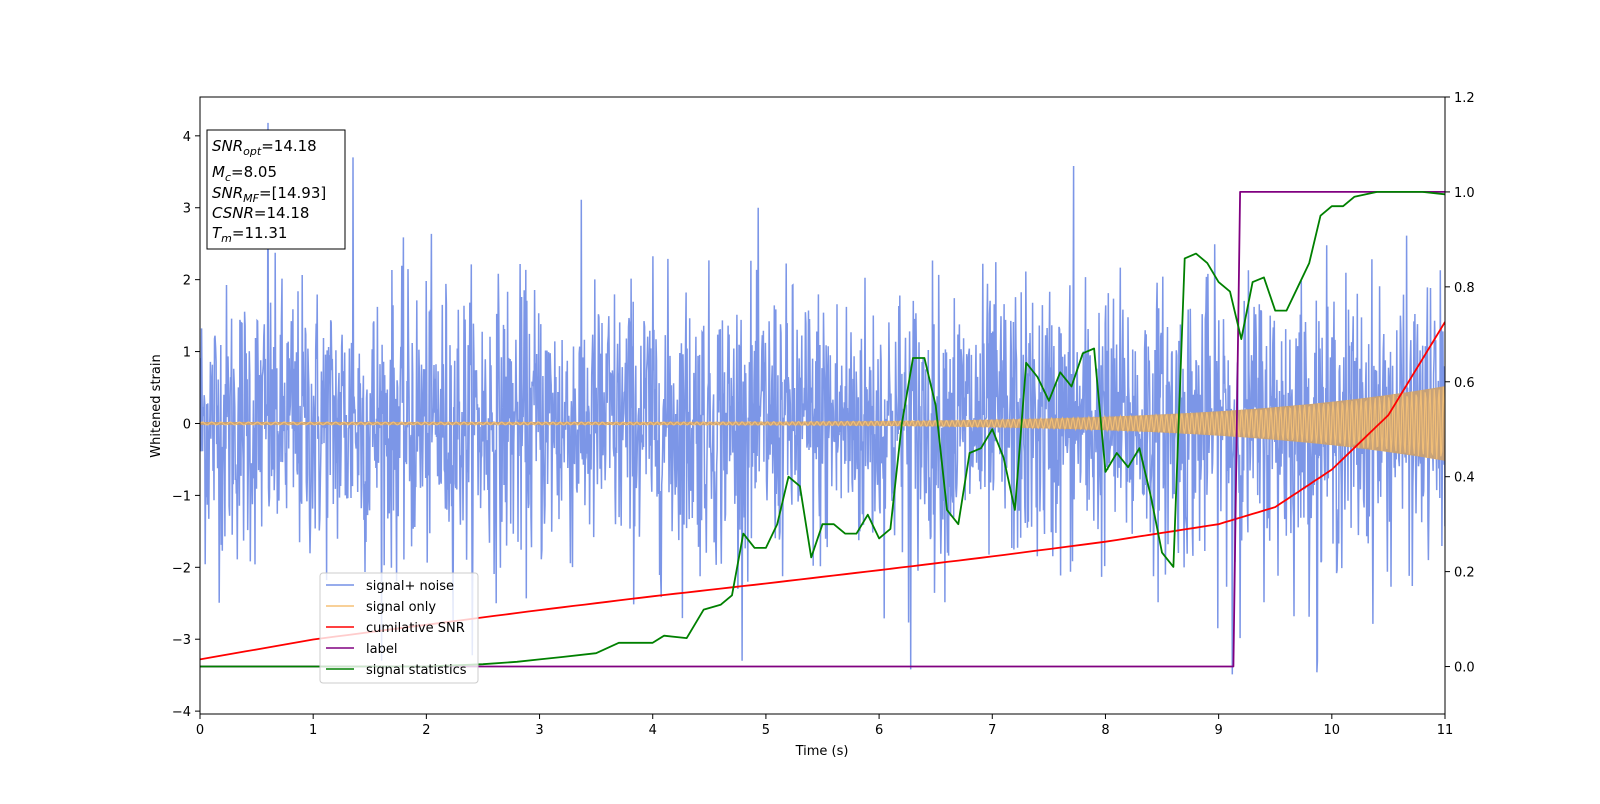  What do you see at coordinates (1445, 730) in the screenshot?
I see `x-tick-label: 11` at bounding box center [1445, 730].